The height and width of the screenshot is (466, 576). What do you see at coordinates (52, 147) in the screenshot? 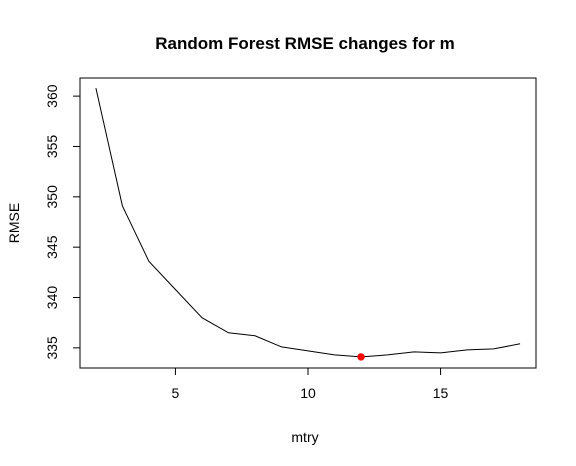
I see `y-tick-label: 355` at bounding box center [52, 147].